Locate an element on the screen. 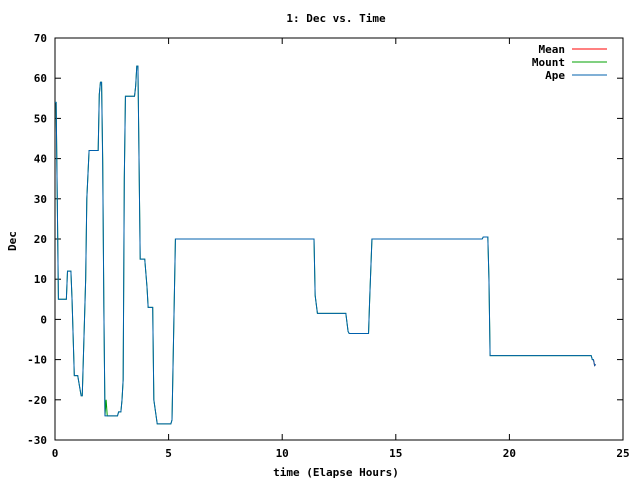  x-tick-label: 0 is located at coordinates (55, 453).